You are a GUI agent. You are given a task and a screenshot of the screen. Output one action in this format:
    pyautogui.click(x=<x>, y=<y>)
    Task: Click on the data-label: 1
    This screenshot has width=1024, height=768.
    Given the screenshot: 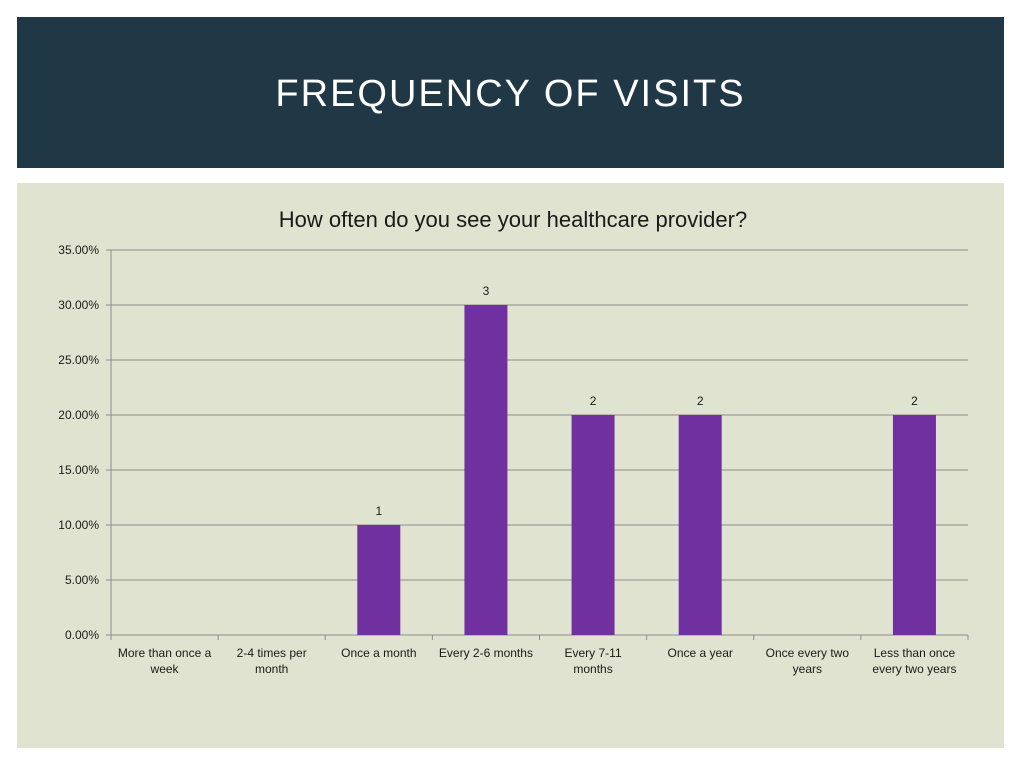 What is the action you would take?
    pyautogui.click(x=378, y=511)
    